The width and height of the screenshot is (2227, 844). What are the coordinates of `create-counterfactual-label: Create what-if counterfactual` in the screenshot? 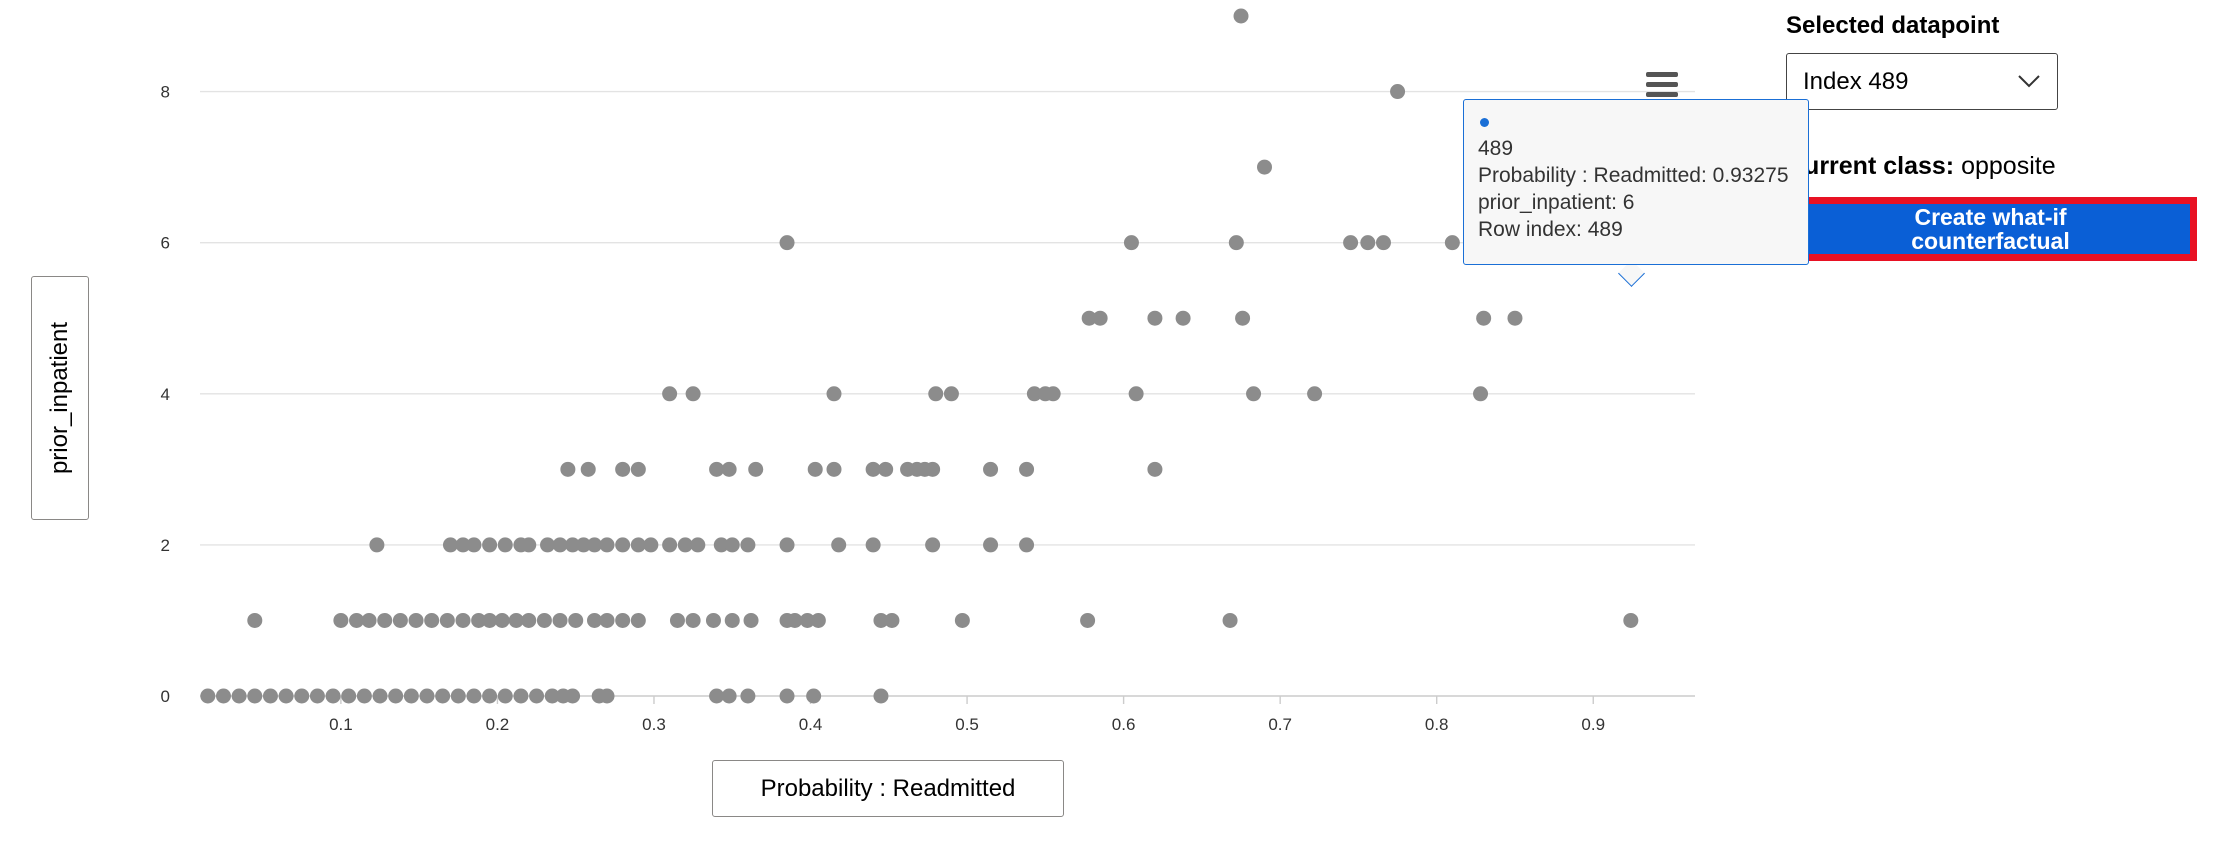 It's located at (1990, 229).